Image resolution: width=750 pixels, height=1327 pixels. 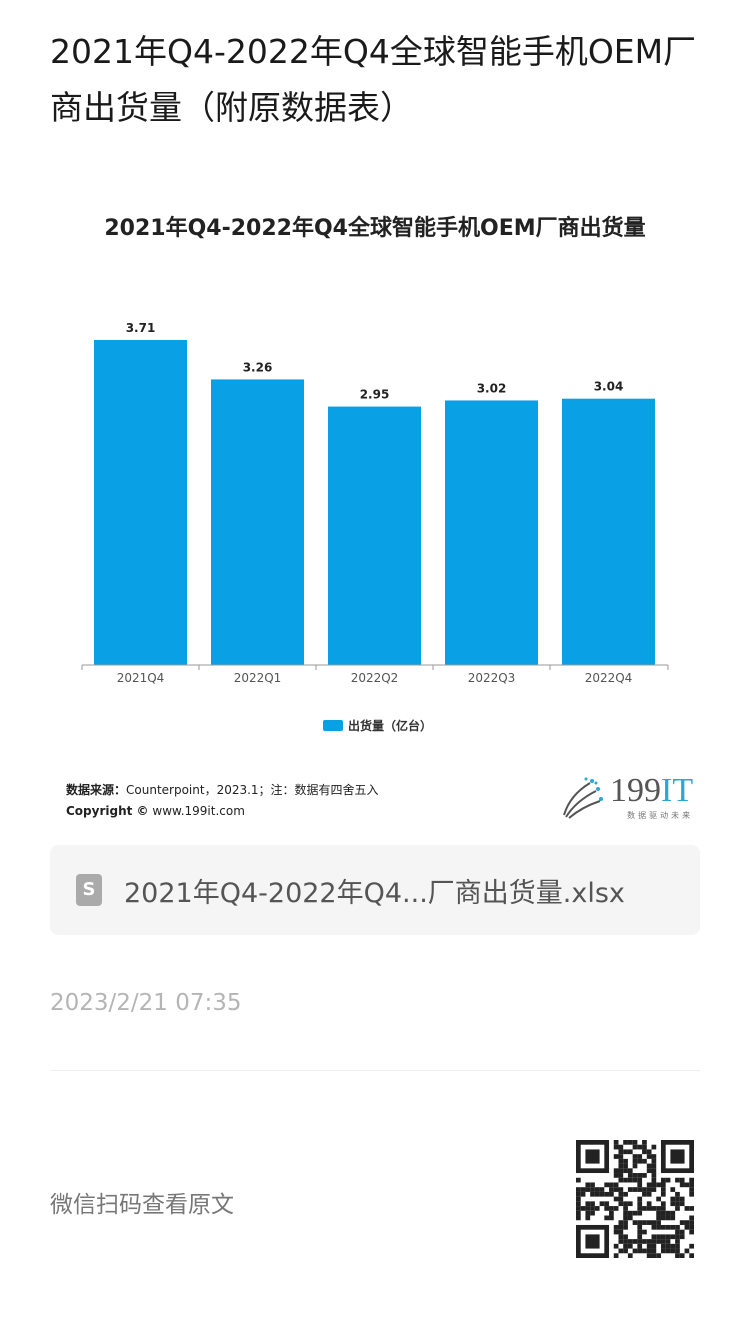 I want to click on data-label: 3.04, so click(x=609, y=387).